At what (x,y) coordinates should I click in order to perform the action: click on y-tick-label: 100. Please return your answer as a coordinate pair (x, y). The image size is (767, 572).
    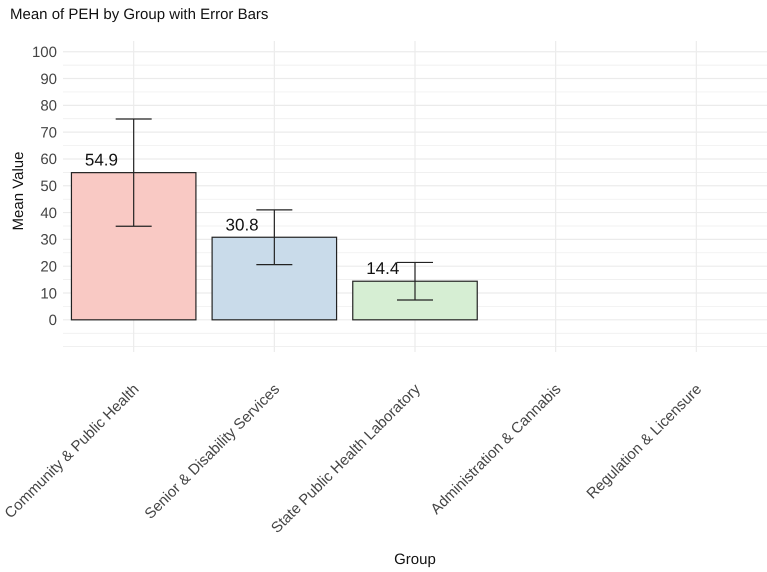
    Looking at the image, I should click on (44, 52).